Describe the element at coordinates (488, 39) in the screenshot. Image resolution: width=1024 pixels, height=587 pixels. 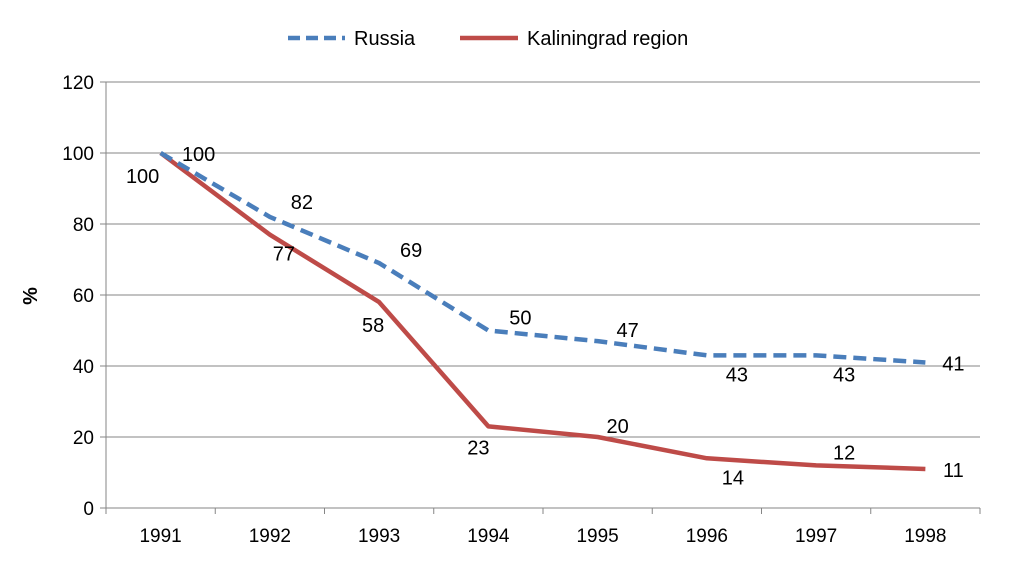
I see `legend: Russia Kaliningrad region` at that location.